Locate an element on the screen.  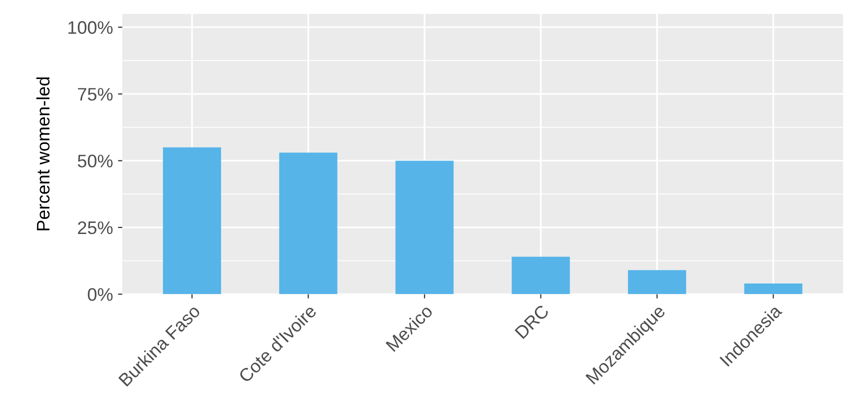
y-tick-label: 25% is located at coordinates (95, 227).